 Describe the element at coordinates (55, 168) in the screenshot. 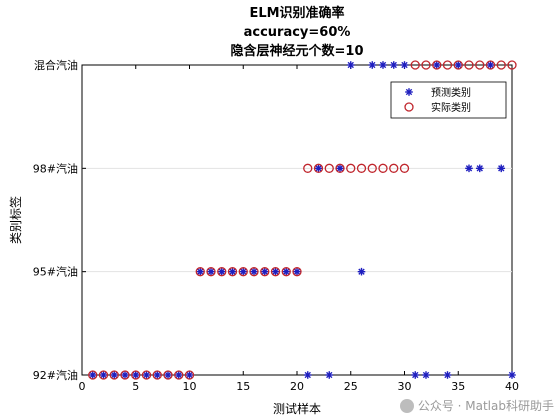

I see `y-tick-label: 98#汽油` at that location.